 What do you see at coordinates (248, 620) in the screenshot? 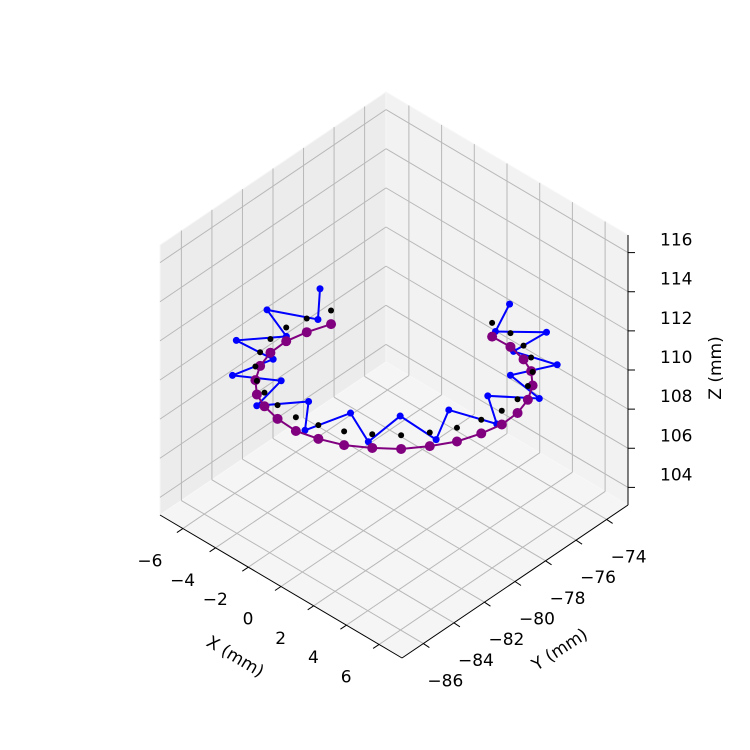
I see `x-tick-label: 0` at bounding box center [248, 620].